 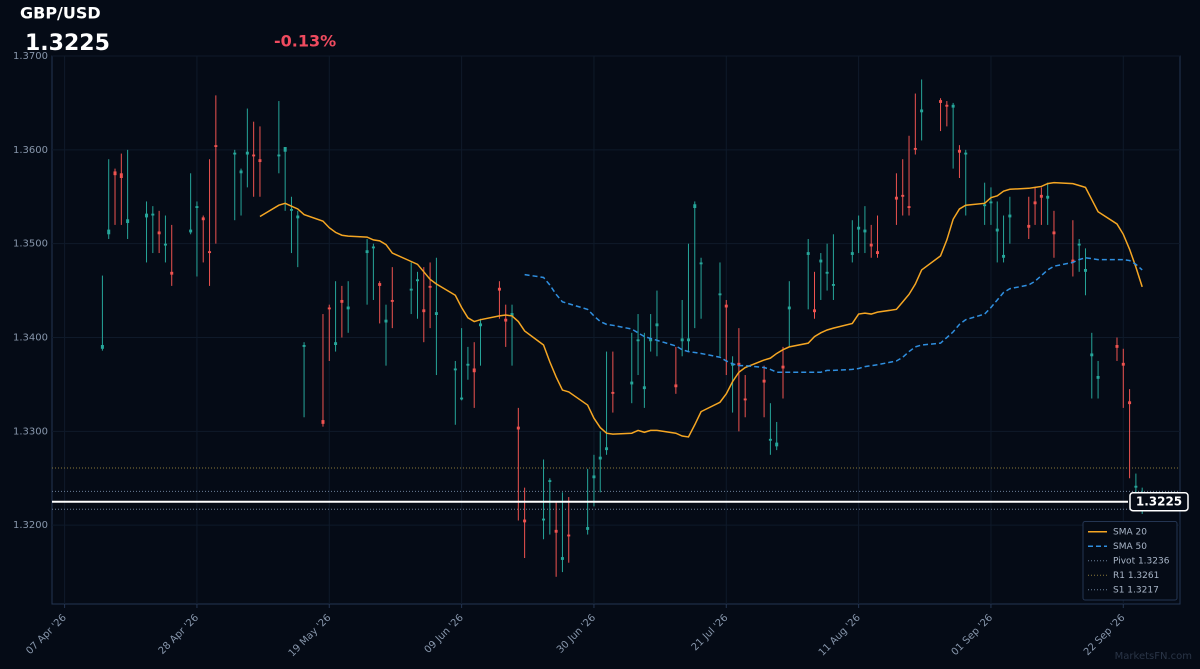 I want to click on y-tick-label: 1.3400, so click(x=30, y=338).